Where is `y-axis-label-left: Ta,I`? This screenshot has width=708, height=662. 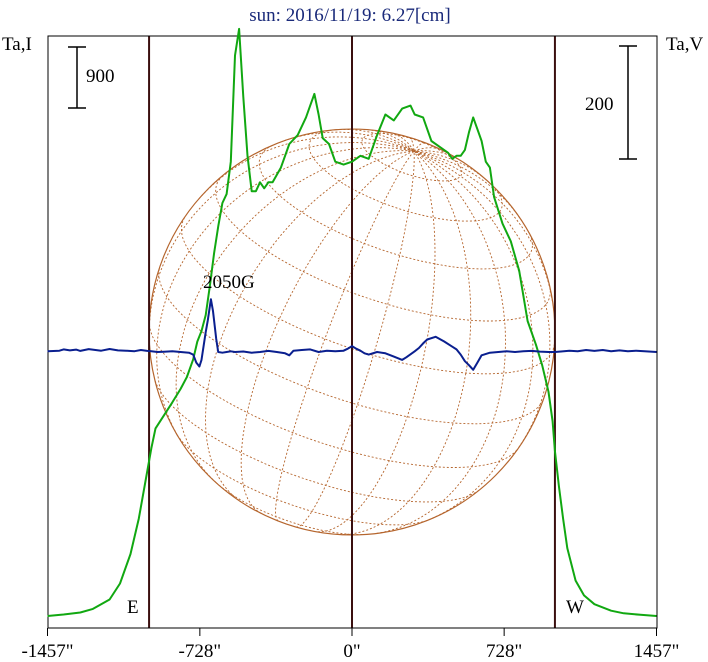
y-axis-label-left: Ta,I is located at coordinates (17, 44).